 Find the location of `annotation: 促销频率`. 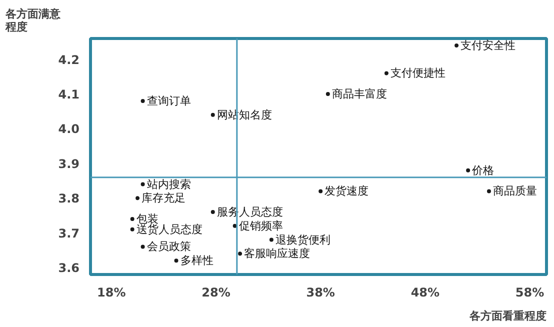

annotation: 促销频率 is located at coordinates (260, 225).